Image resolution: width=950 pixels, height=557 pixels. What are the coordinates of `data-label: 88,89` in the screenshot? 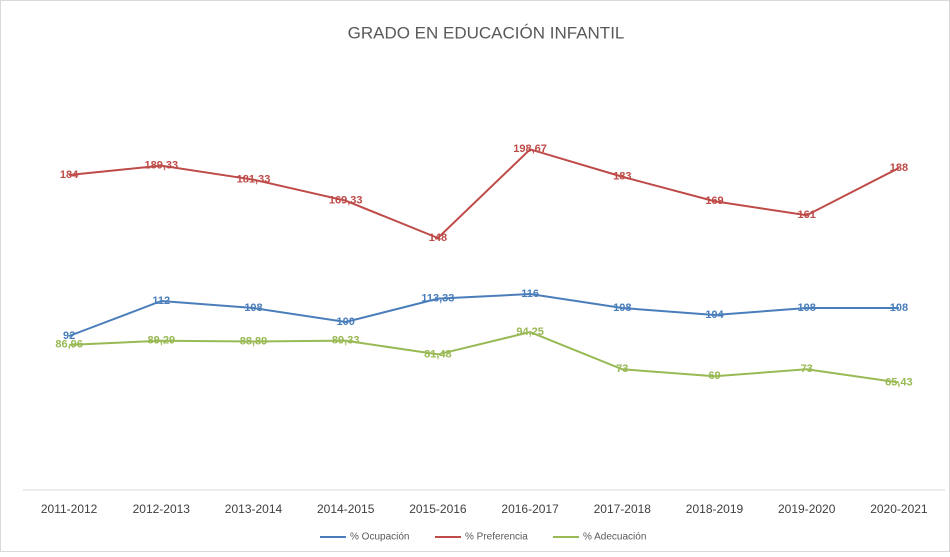 It's located at (254, 341).